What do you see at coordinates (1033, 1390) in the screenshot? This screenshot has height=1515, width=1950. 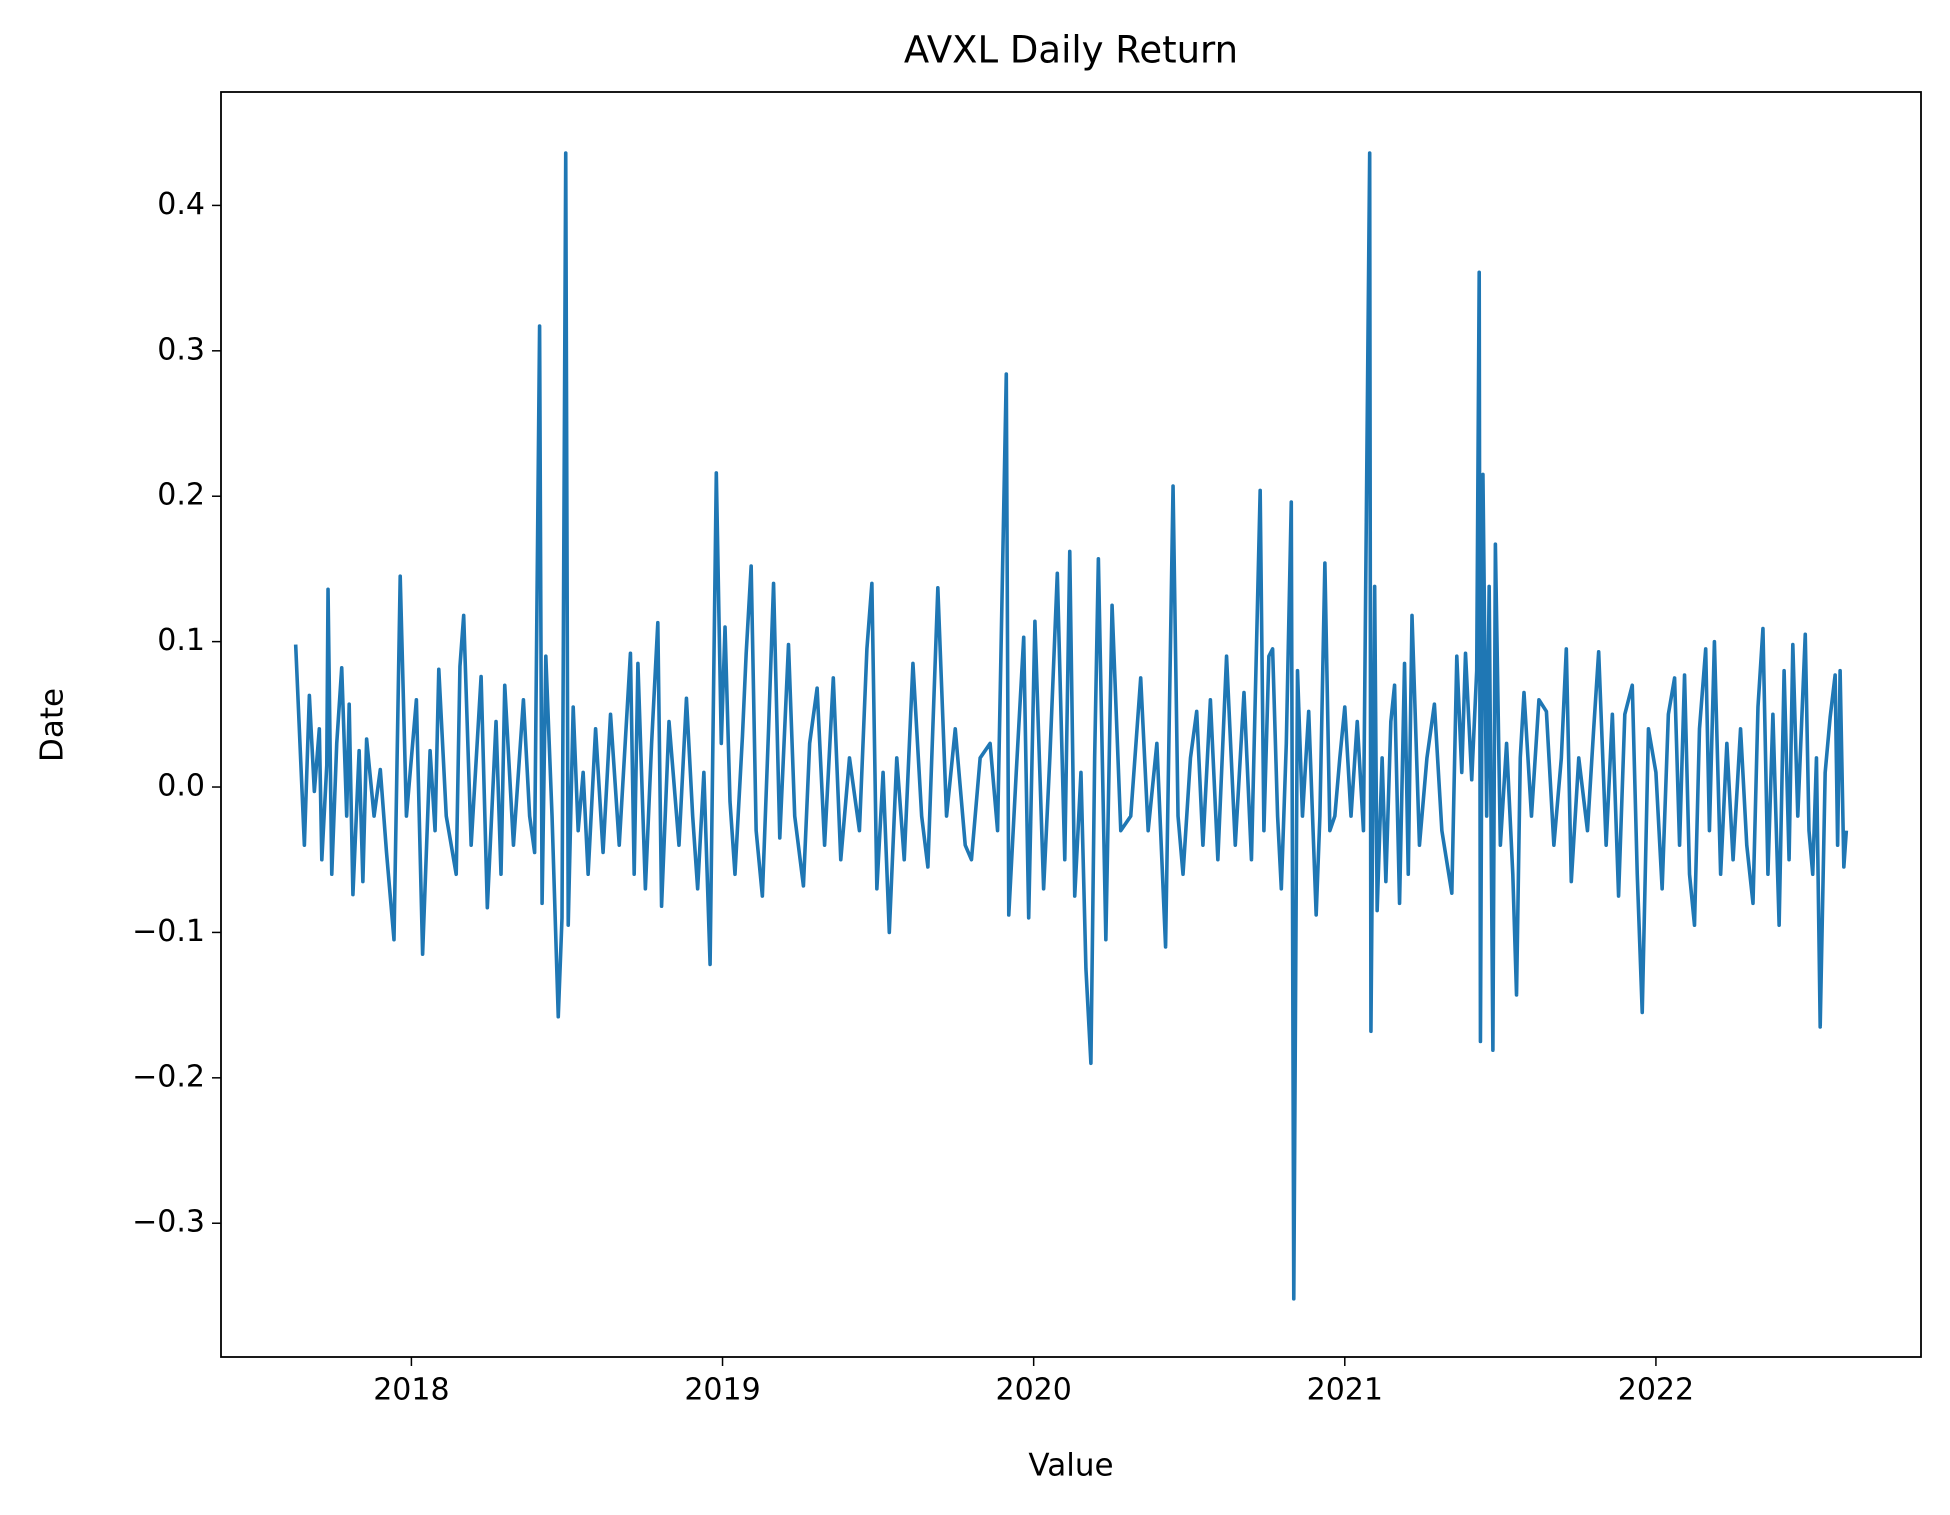 I see `x-tick-label: 2020` at bounding box center [1033, 1390].